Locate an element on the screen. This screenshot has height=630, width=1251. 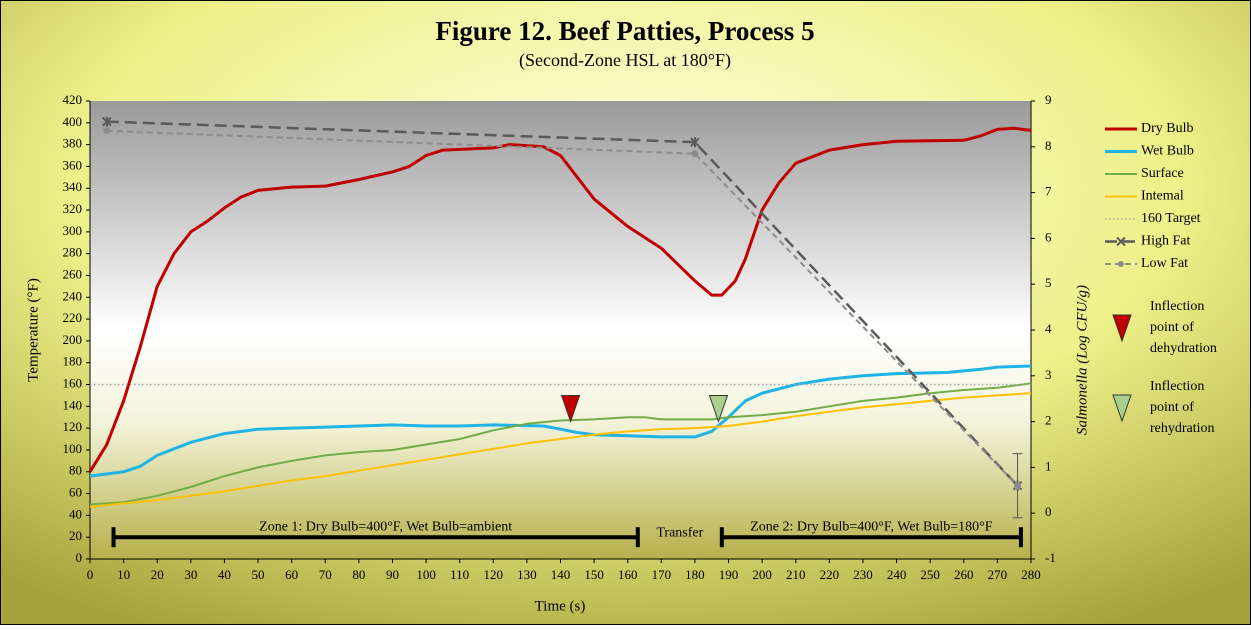
legend-label: Surface is located at coordinates (1162, 173).